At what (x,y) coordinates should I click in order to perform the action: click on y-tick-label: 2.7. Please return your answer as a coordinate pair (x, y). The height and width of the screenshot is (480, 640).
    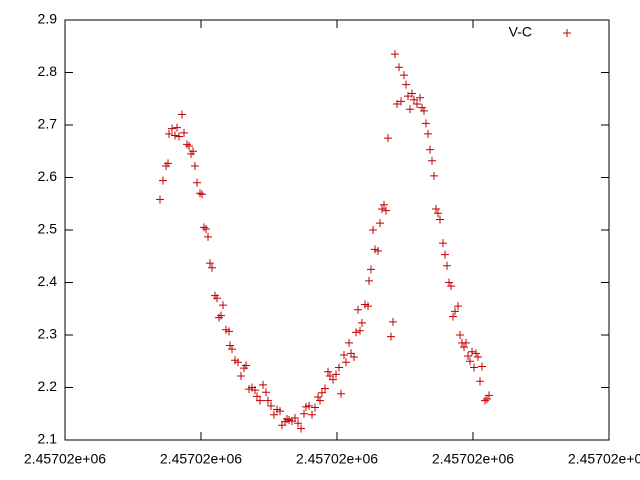
    Looking at the image, I should click on (48, 124).